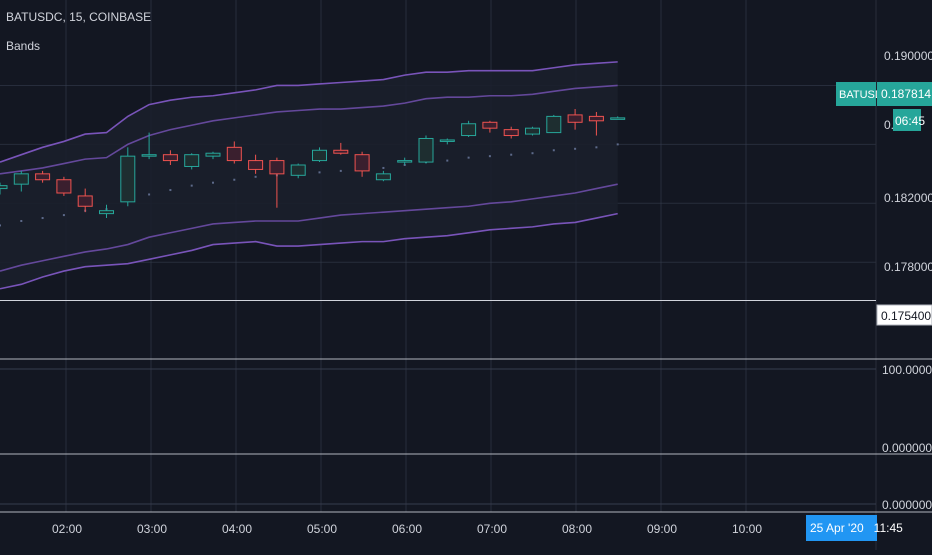  I want to click on candle-02:45, so click(106, 211).